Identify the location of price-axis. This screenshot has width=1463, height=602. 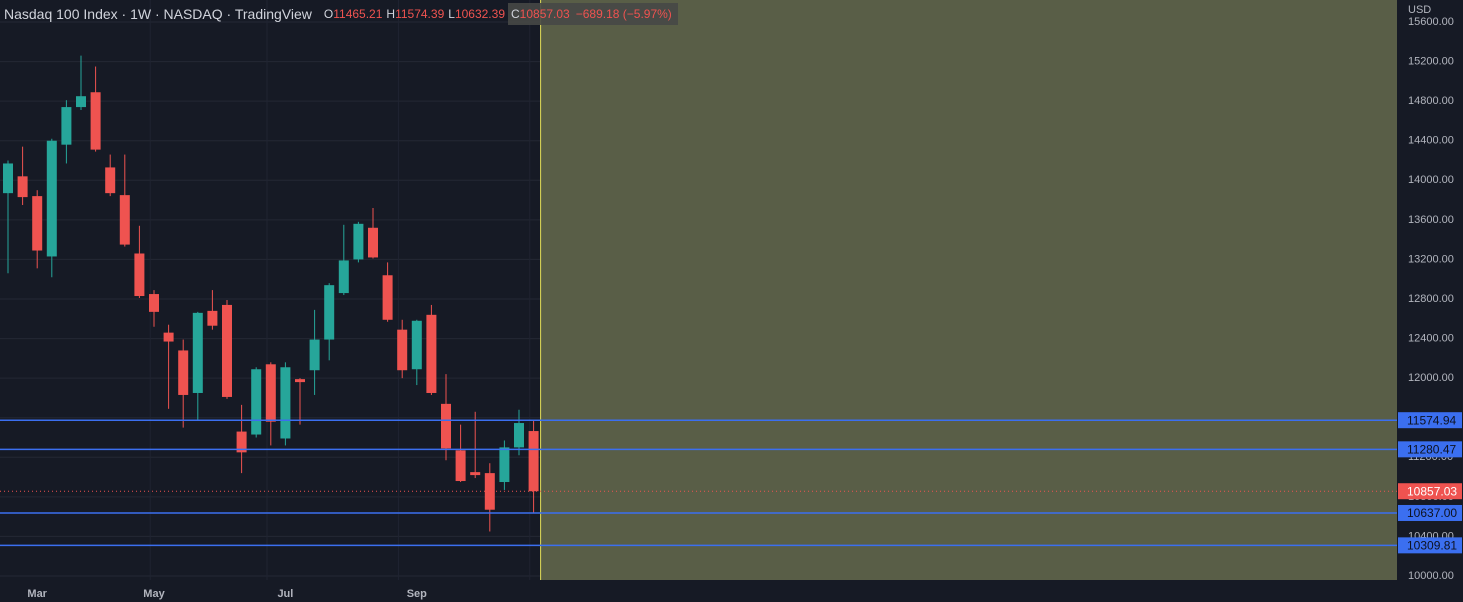
(1430, 301).